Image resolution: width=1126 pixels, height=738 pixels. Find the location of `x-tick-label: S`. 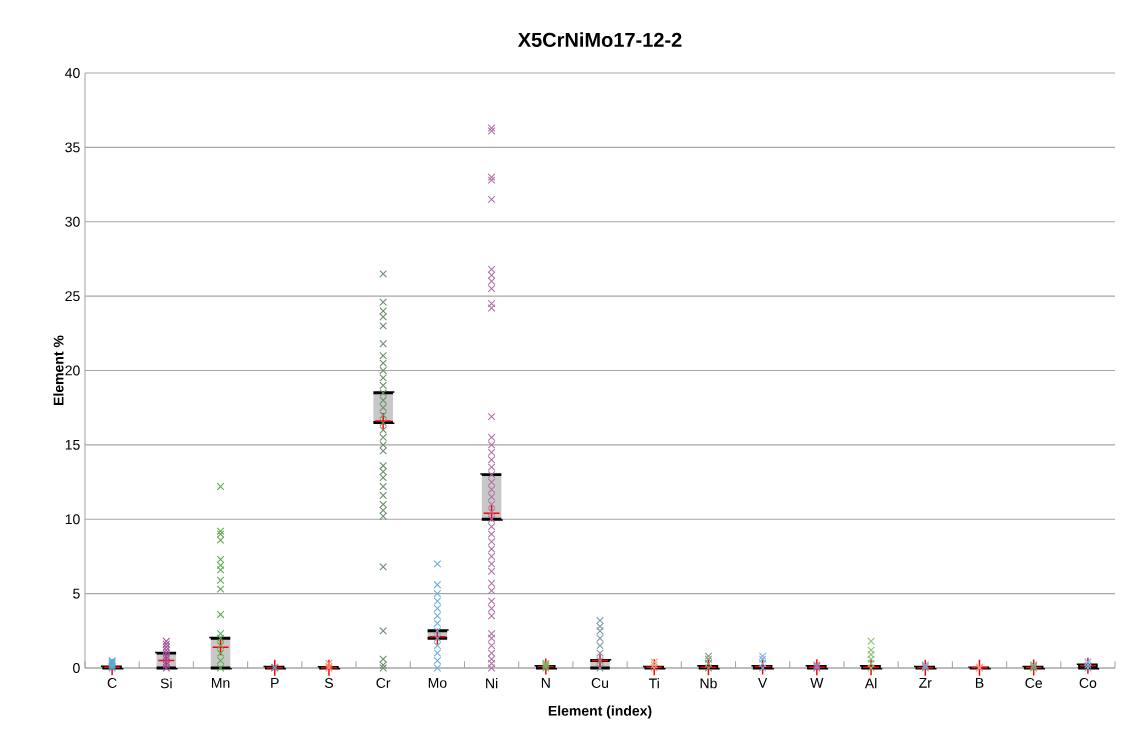

x-tick-label: S is located at coordinates (328, 683).